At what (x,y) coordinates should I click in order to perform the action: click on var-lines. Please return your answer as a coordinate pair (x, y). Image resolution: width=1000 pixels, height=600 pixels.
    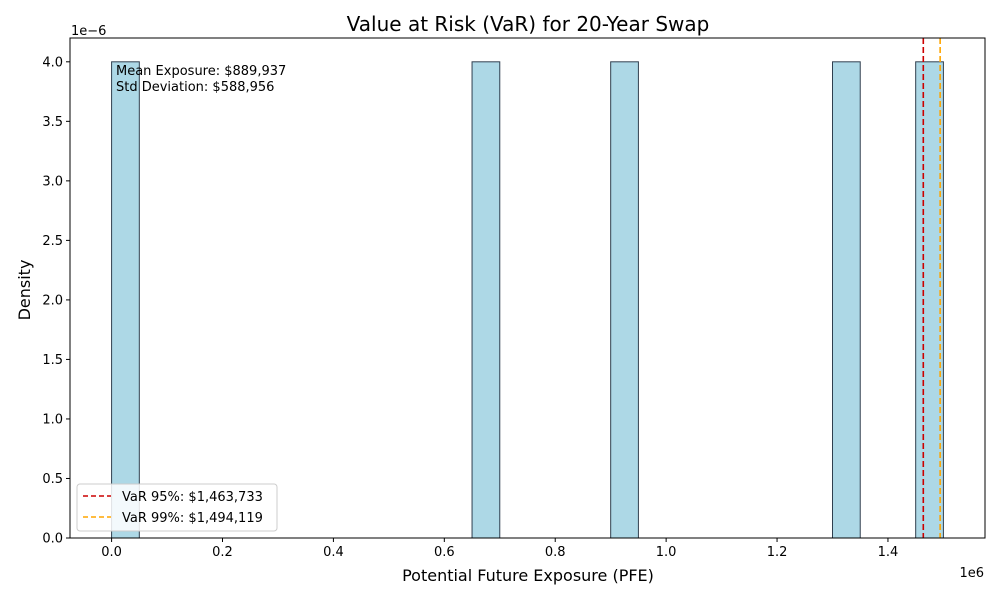
    Looking at the image, I should click on (931, 288).